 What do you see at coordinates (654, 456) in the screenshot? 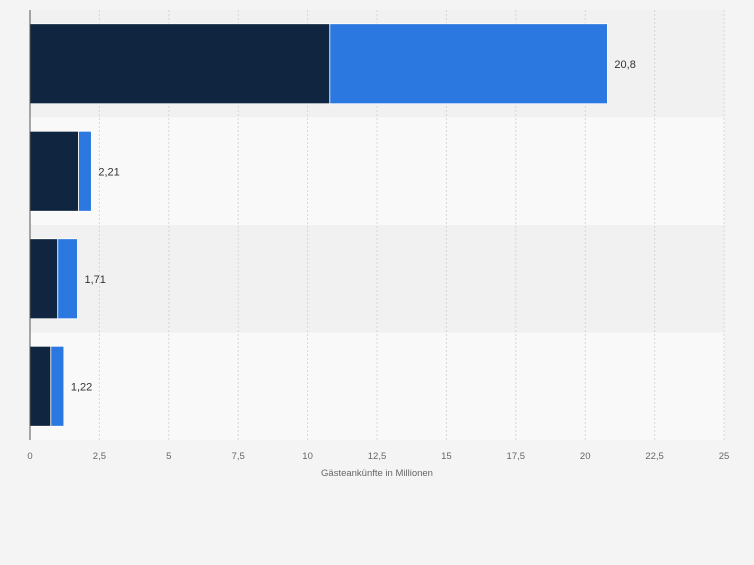
I see `x-tick-label: 22,5` at bounding box center [654, 456].